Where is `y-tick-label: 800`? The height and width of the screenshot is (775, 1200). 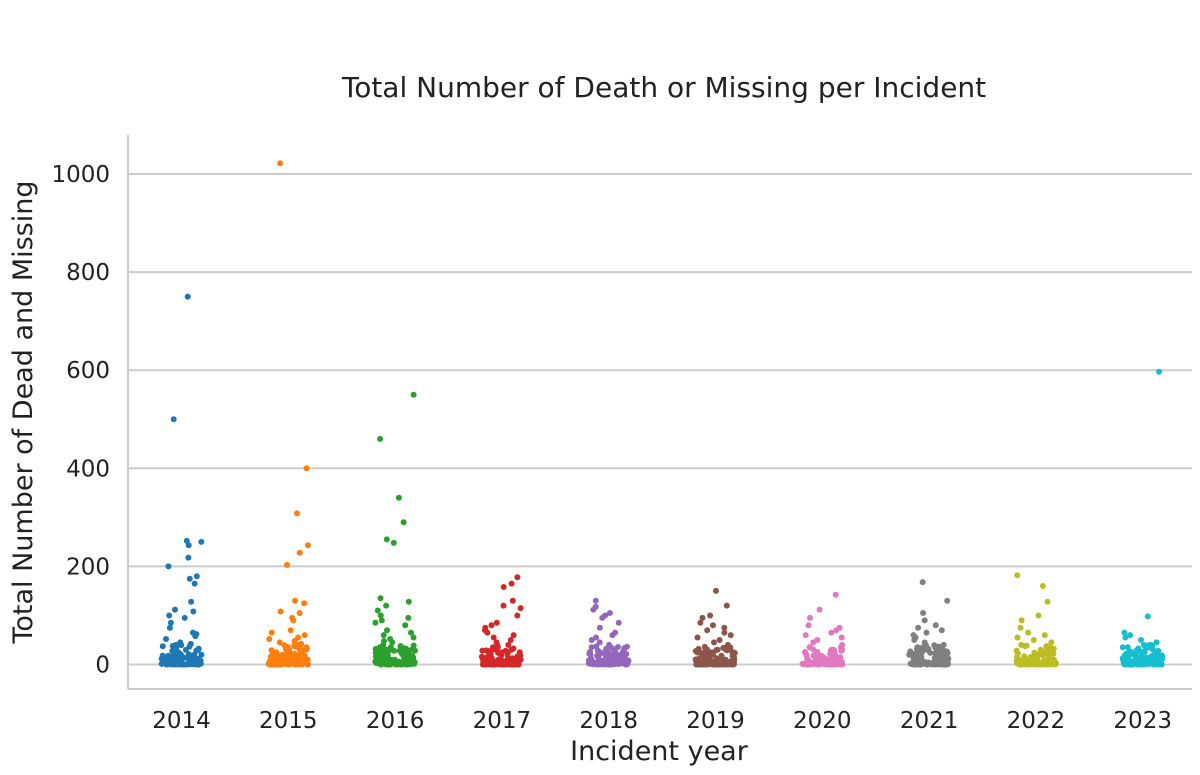 y-tick-label: 800 is located at coordinates (88, 273).